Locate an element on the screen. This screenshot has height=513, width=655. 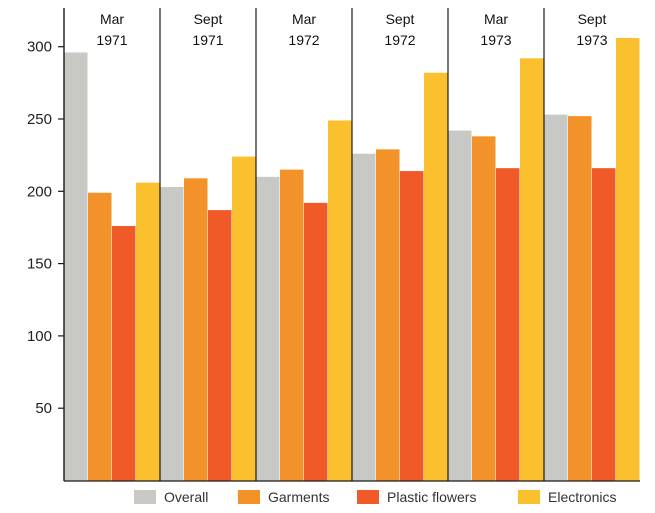
period-label-4-1: 1973 is located at coordinates (495, 40).